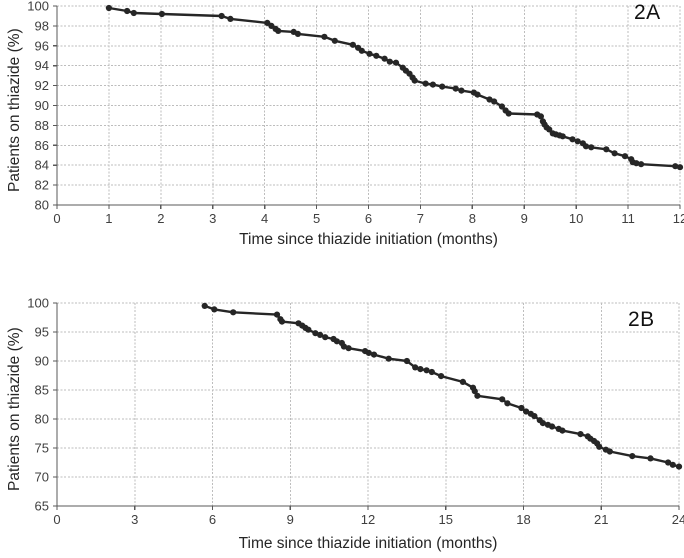 The image size is (684, 558). What do you see at coordinates (42, 125) in the screenshot?
I see `y-tick-label: 88` at bounding box center [42, 125].